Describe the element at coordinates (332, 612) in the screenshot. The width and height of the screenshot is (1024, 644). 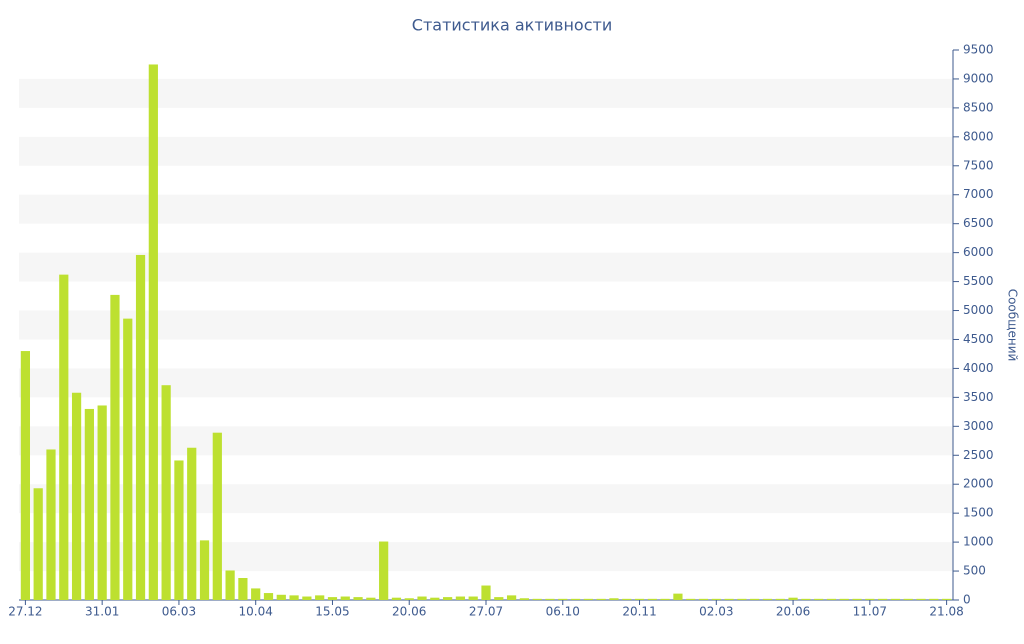
I see `x-tick-label: 15.05` at that location.